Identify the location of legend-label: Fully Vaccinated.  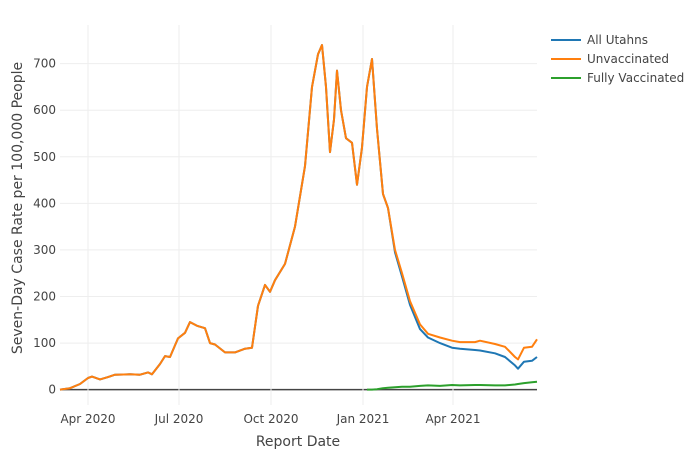
(635, 78).